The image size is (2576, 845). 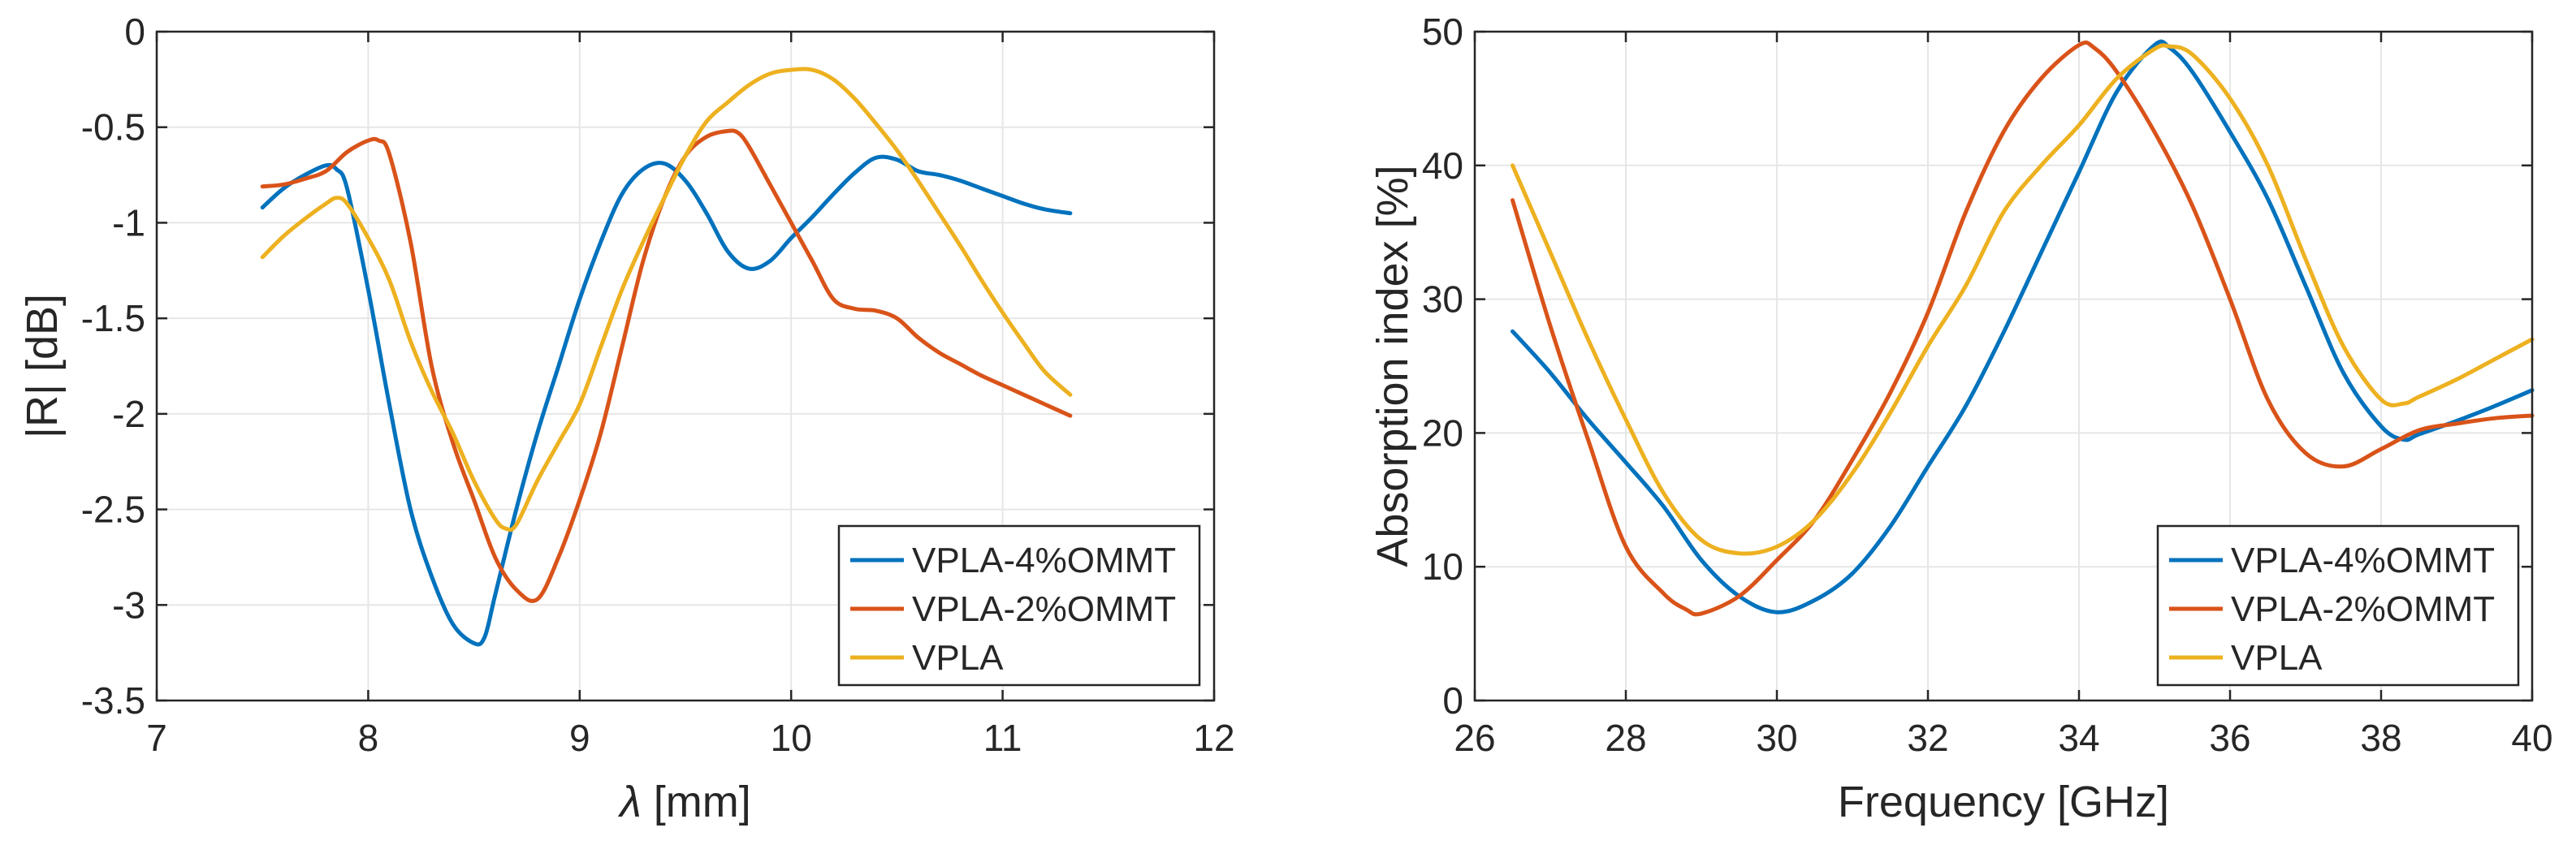 I want to click on reflection-legend: VPLA-4%OMMT VPLA-2%OMMT VPLA, so click(x=1019, y=605).